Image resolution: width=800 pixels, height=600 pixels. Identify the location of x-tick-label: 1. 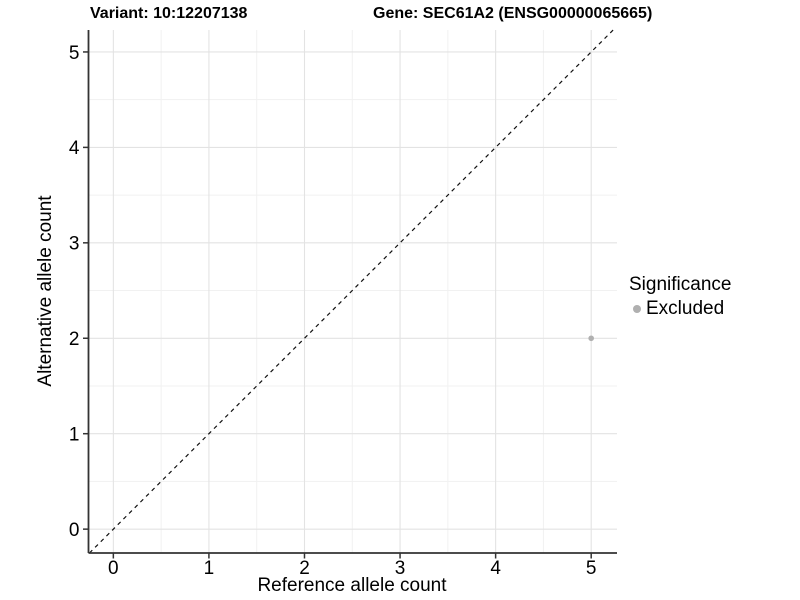
(209, 568).